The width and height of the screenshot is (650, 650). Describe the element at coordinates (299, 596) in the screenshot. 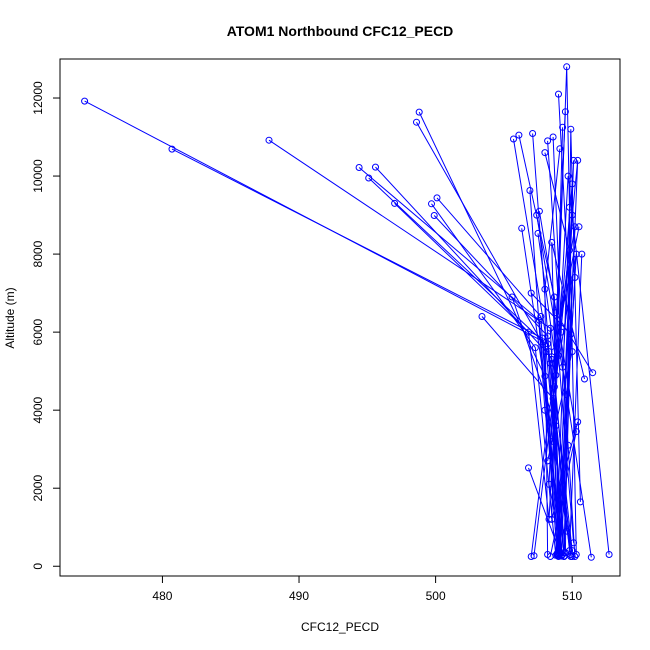

I see `x-tick-label: 490` at that location.